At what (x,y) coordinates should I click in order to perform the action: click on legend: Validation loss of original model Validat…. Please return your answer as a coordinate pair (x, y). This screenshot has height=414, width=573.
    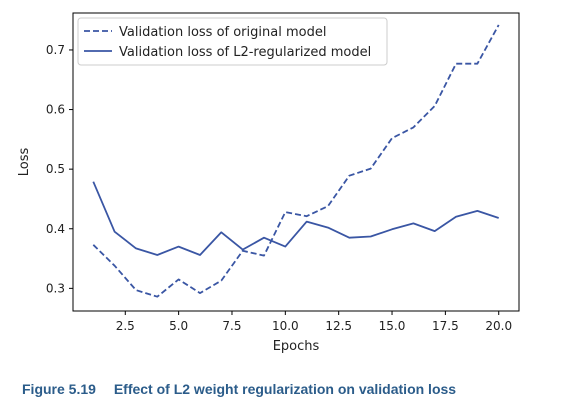
    Looking at the image, I should click on (232, 41).